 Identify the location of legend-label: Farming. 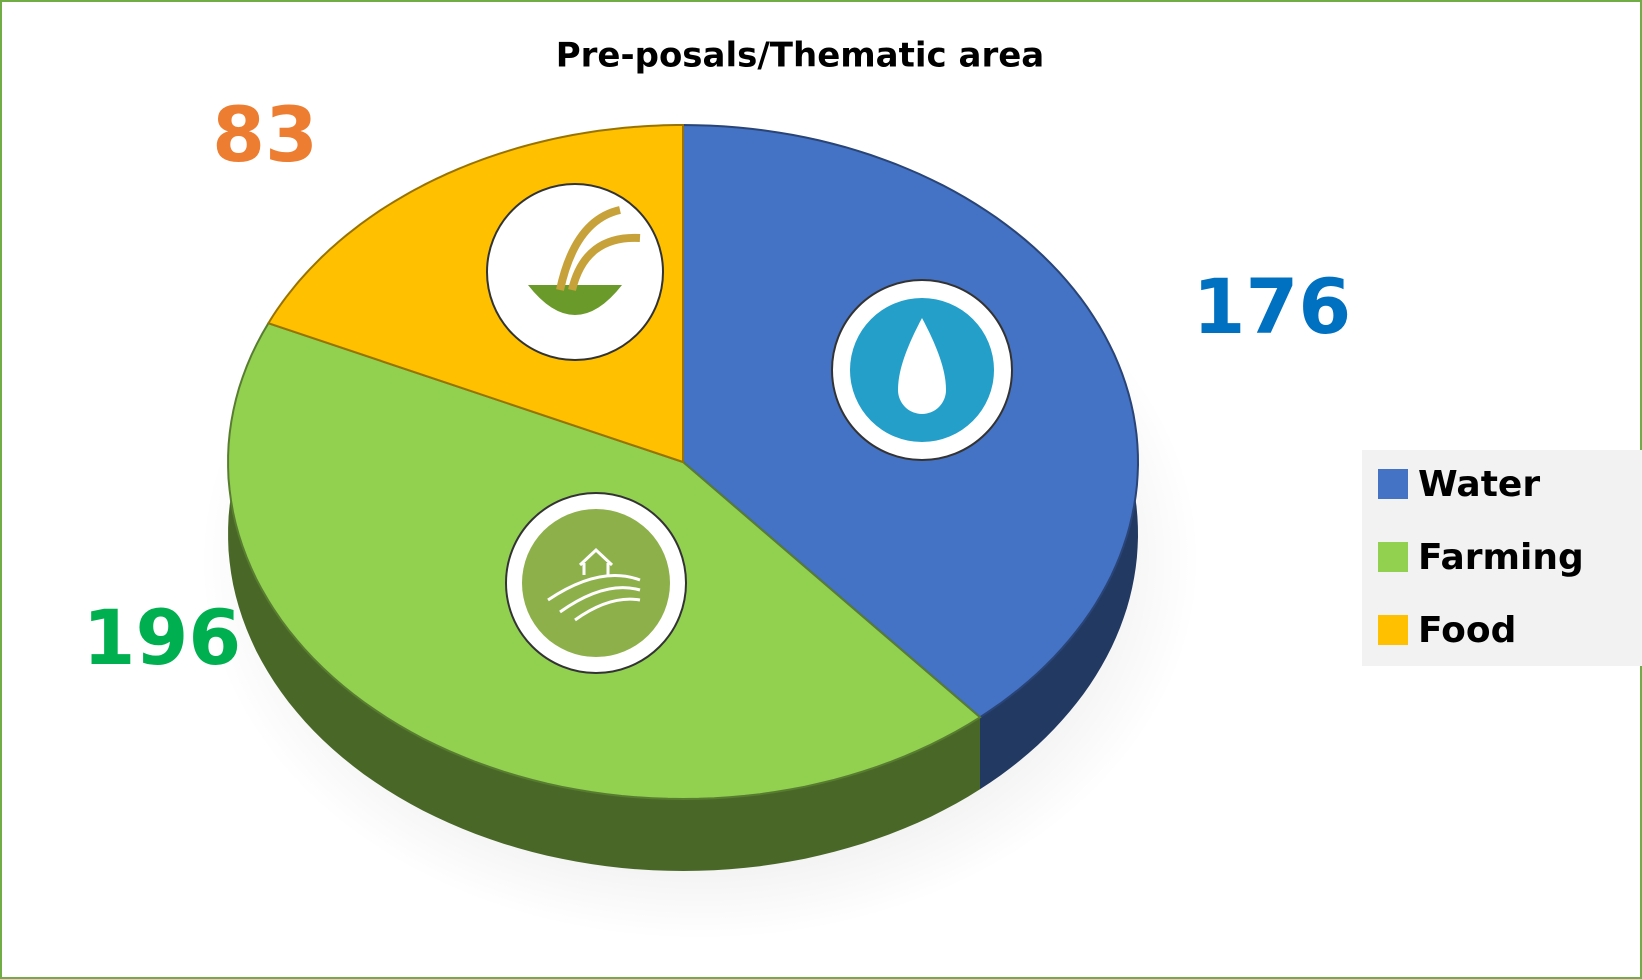
(1501, 557).